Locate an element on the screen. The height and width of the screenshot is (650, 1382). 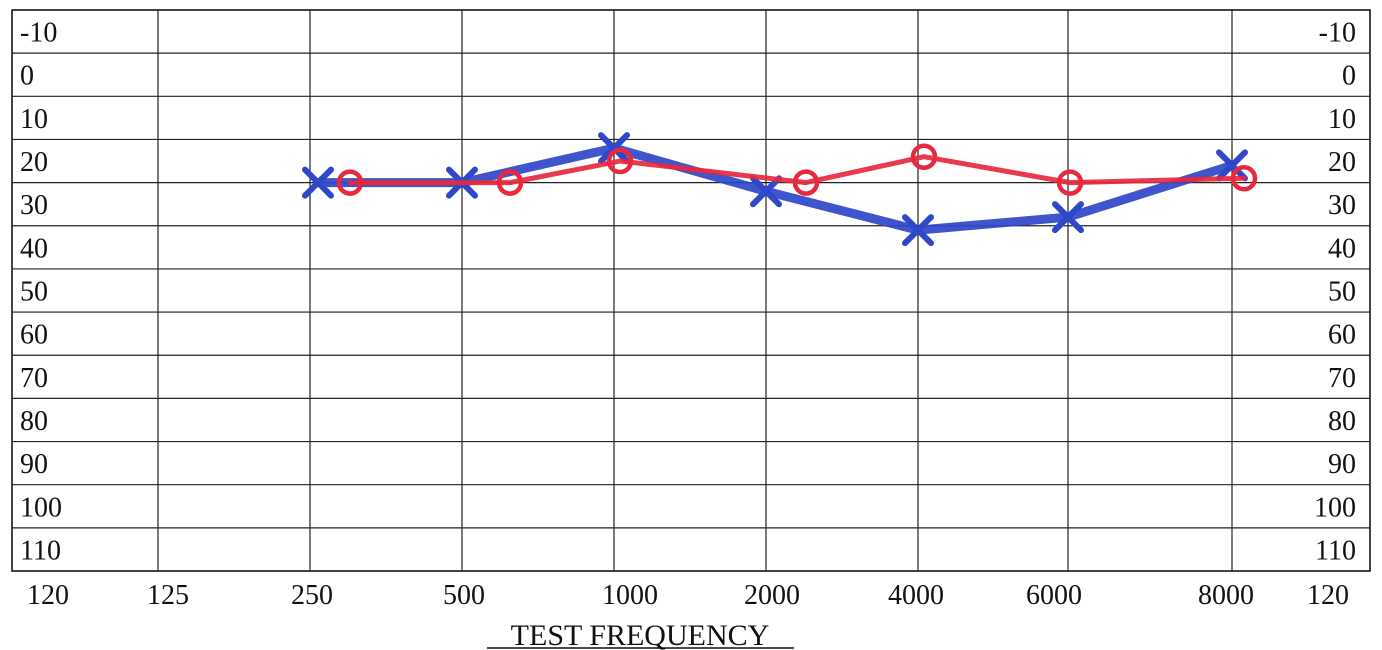
y-tick-label-right: 80 is located at coordinates (1342, 421).